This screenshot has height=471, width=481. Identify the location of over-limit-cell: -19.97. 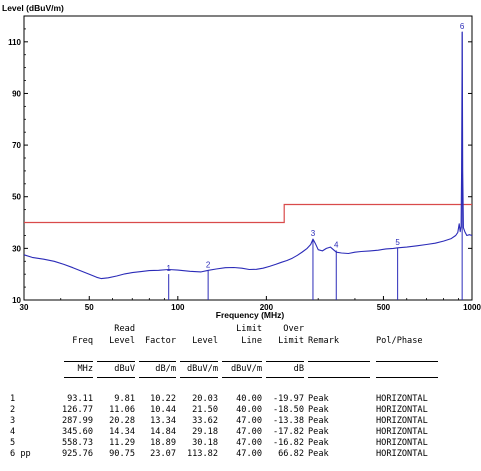
(288, 399).